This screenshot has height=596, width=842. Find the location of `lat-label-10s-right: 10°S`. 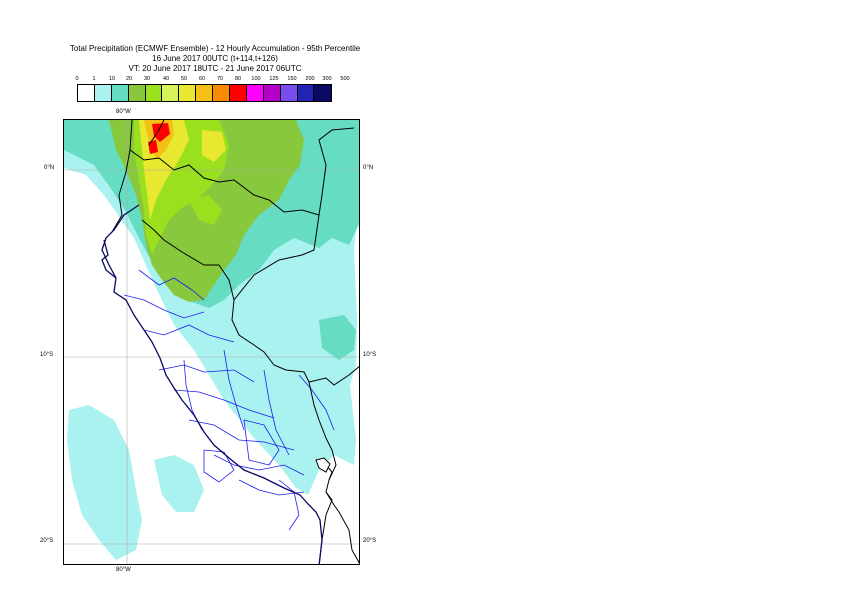

lat-label-10s-right: 10°S is located at coordinates (370, 355).